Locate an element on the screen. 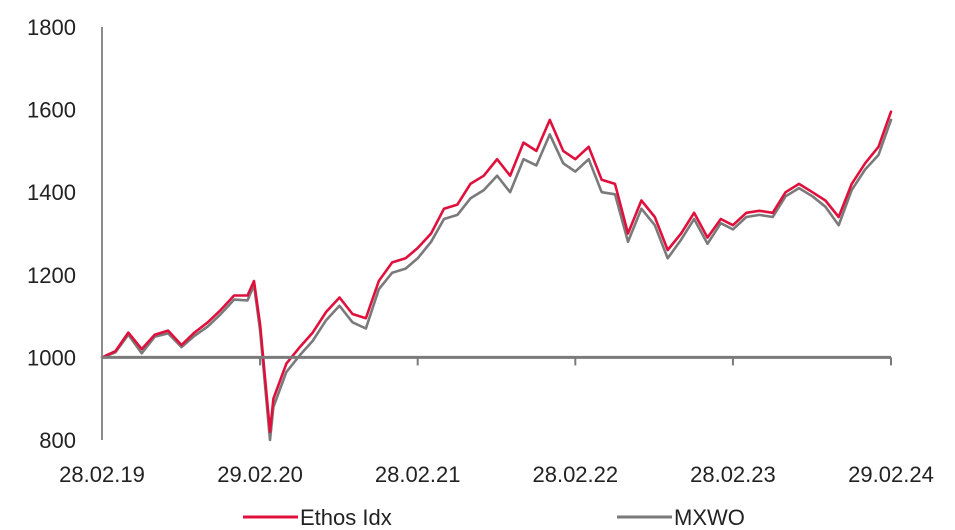 This screenshot has width=955, height=530. x-tick-label: 28.02.22 is located at coordinates (575, 474).